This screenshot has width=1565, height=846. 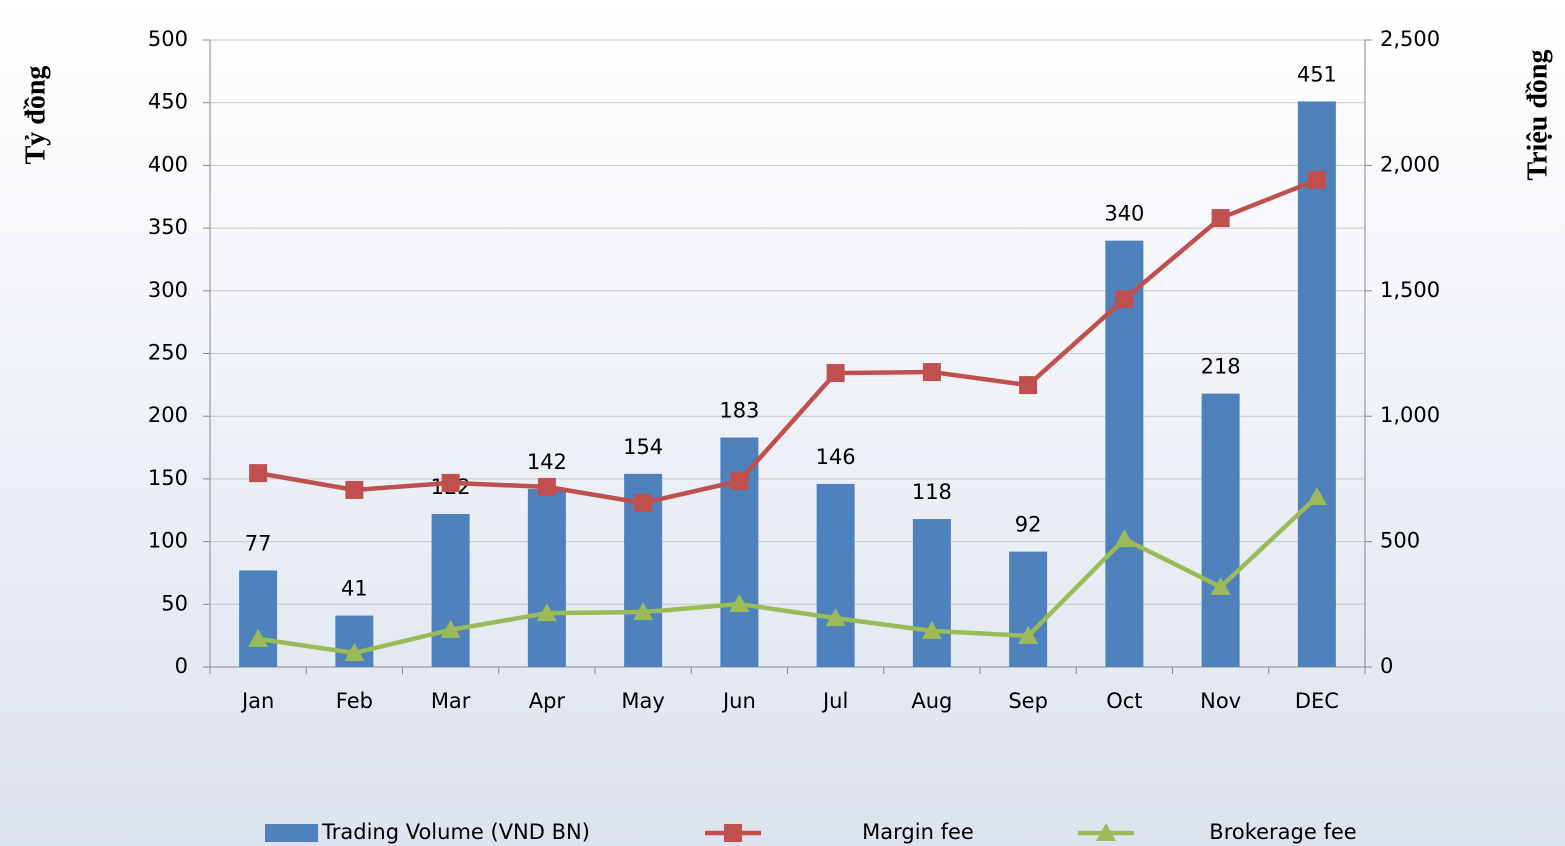 What do you see at coordinates (1221, 367) in the screenshot?
I see `data-label: 218` at bounding box center [1221, 367].